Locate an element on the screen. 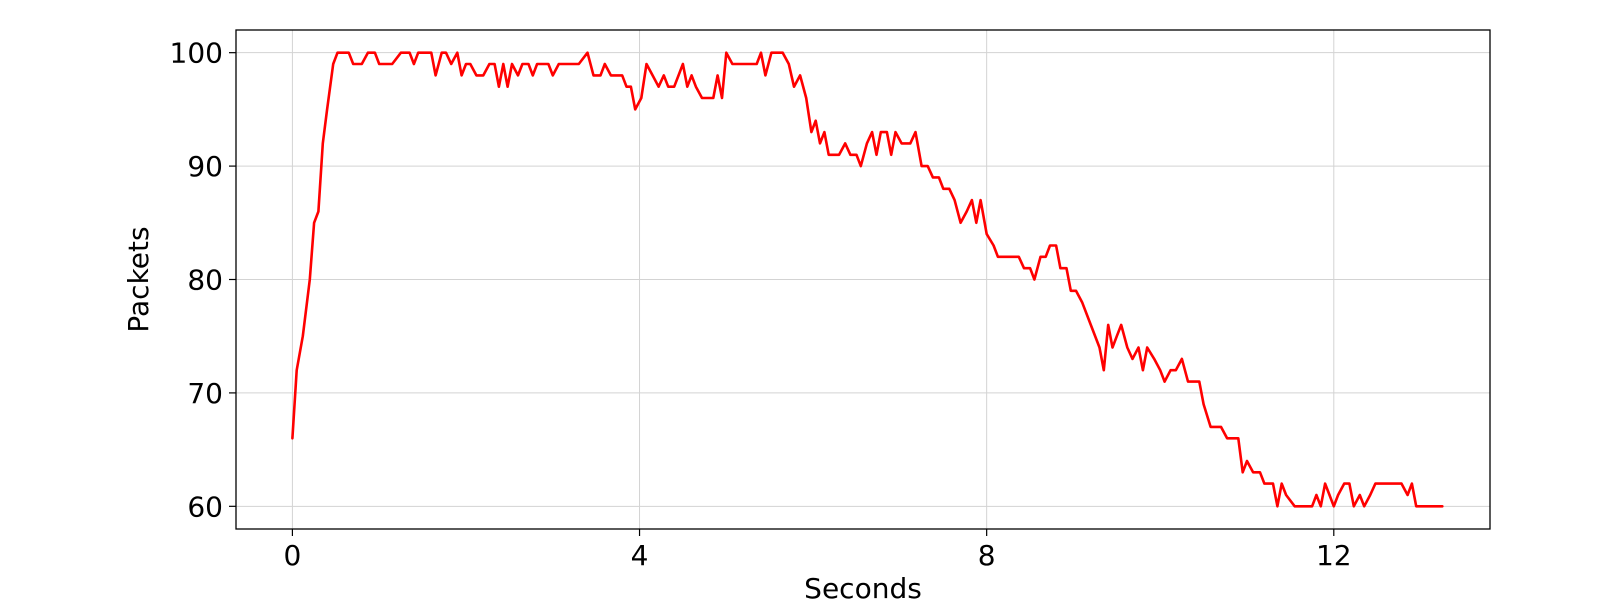 The width and height of the screenshot is (1600, 600). y-tick-label: 90 is located at coordinates (205, 166).